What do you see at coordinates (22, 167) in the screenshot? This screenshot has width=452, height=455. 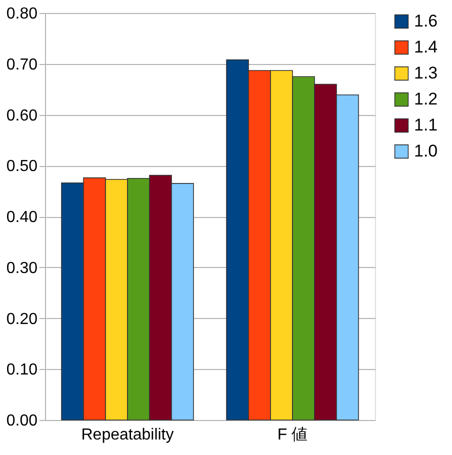 I see `y-tick-label: 0.50` at bounding box center [22, 167].